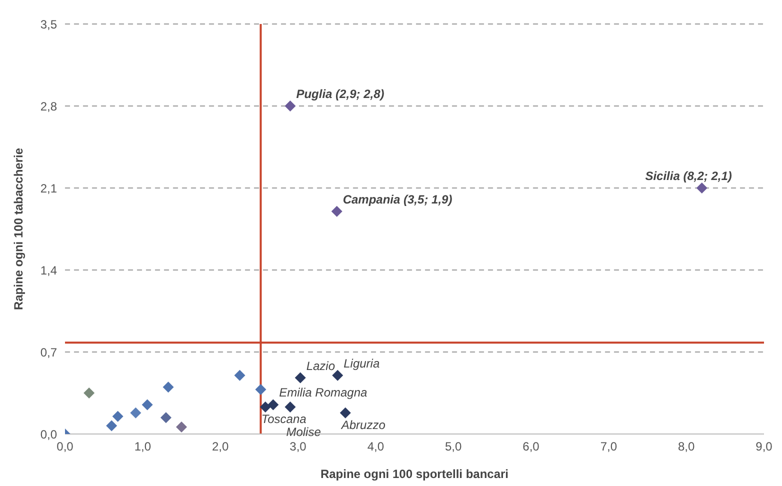  Describe the element at coordinates (688, 176) in the screenshot. I see `annotation: Sicilia (8,2; 2,1)` at that location.